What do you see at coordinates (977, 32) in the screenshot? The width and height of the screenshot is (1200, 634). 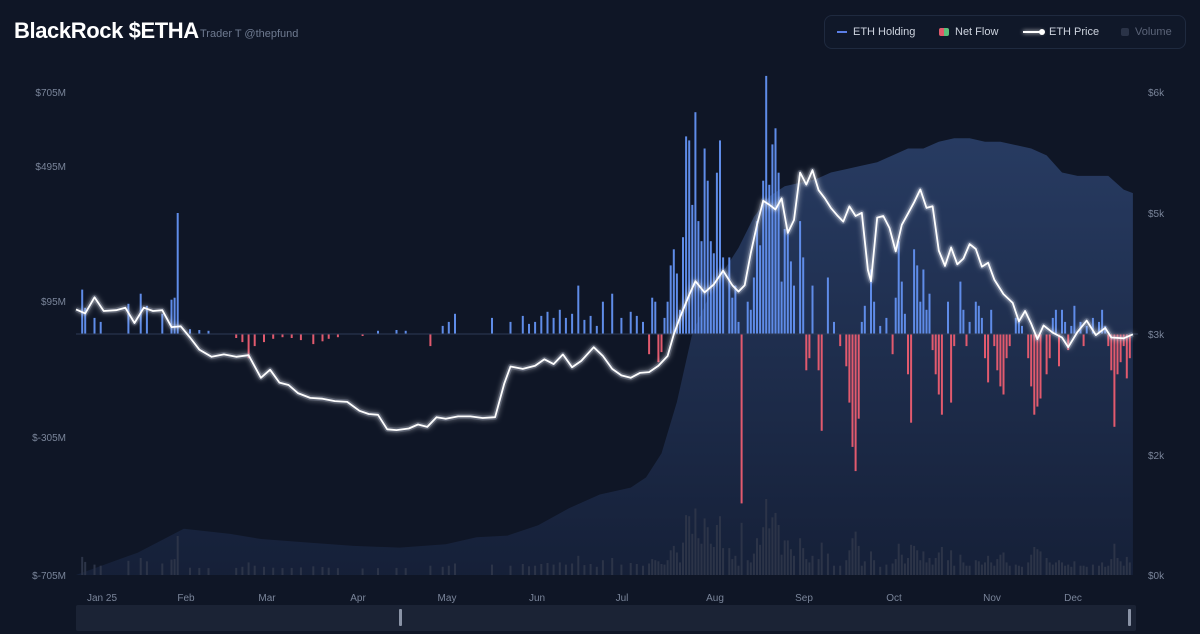 I see `legend-label: Net Flow` at bounding box center [977, 32].